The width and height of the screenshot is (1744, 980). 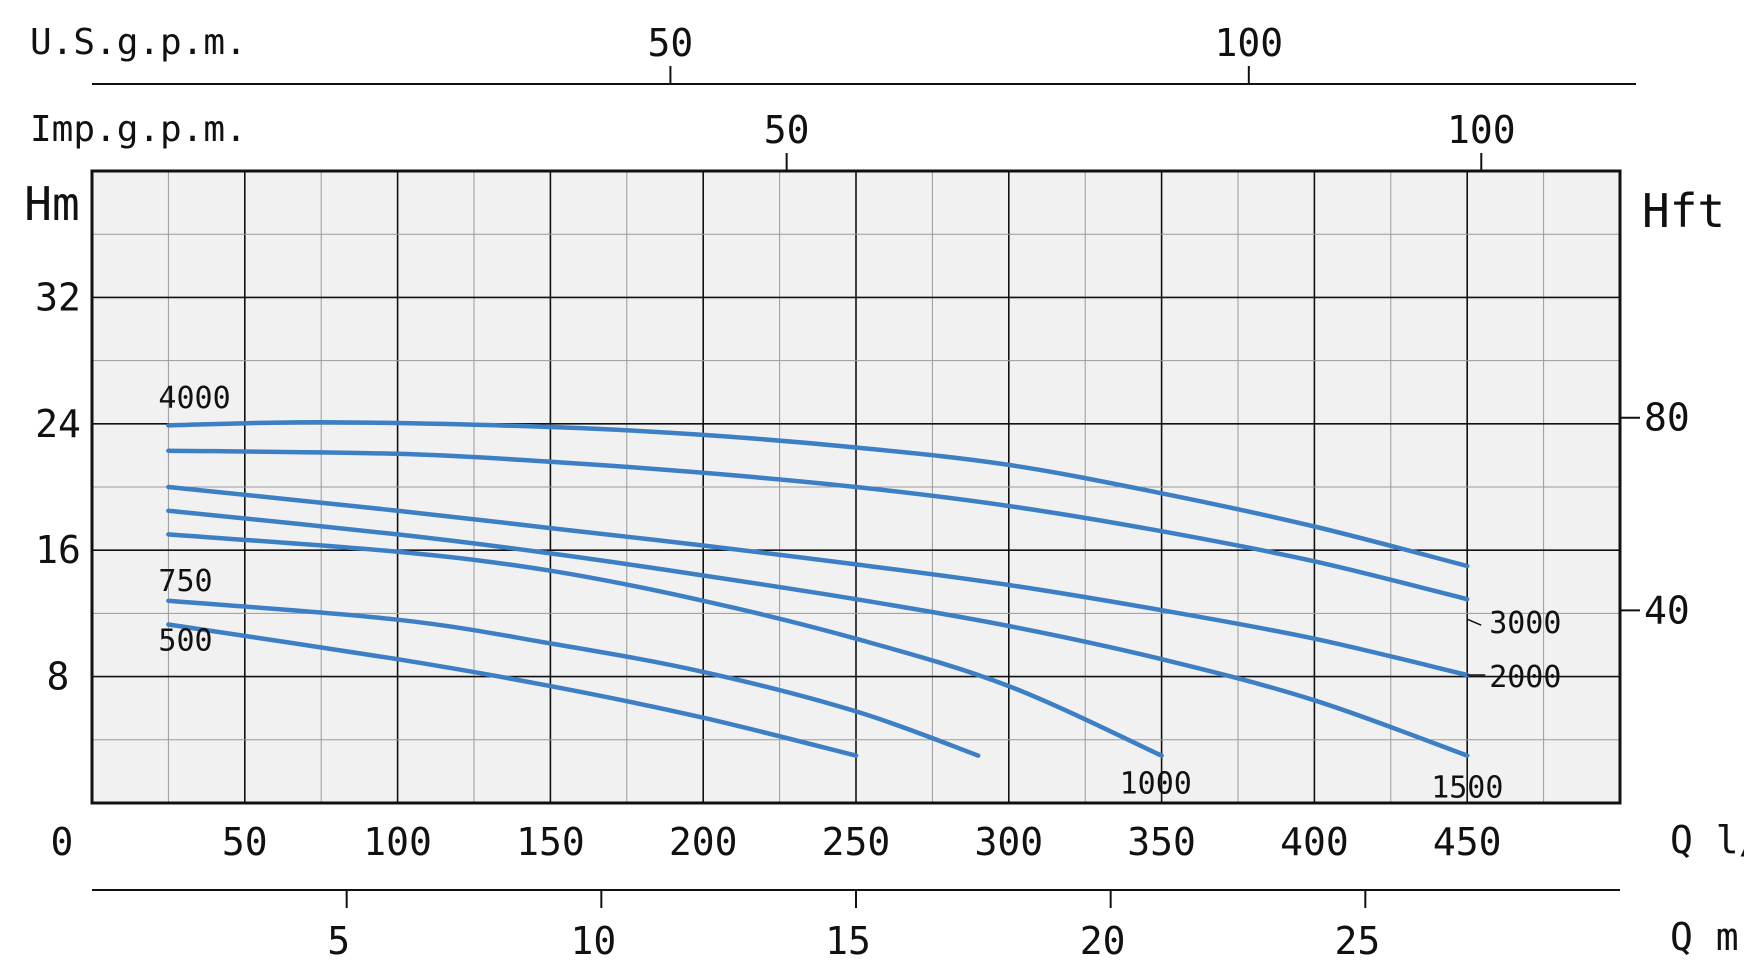 I want to click on curve-label-500: 500, so click(x=185, y=640).